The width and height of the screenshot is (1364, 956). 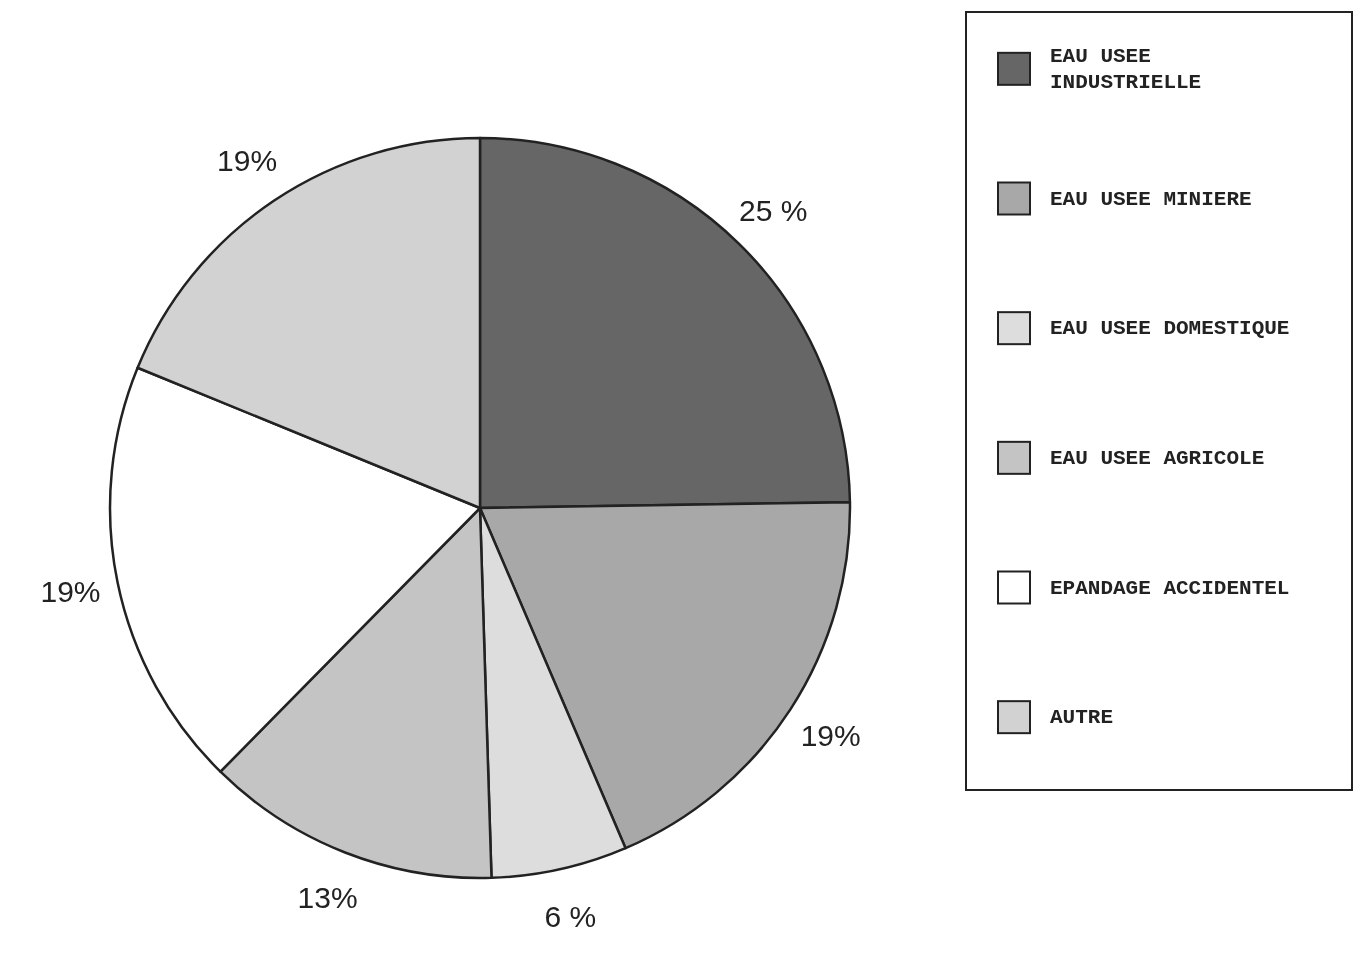 What do you see at coordinates (1157, 458) in the screenshot?
I see `legend-label: EAU USEE AGRICOLE` at bounding box center [1157, 458].